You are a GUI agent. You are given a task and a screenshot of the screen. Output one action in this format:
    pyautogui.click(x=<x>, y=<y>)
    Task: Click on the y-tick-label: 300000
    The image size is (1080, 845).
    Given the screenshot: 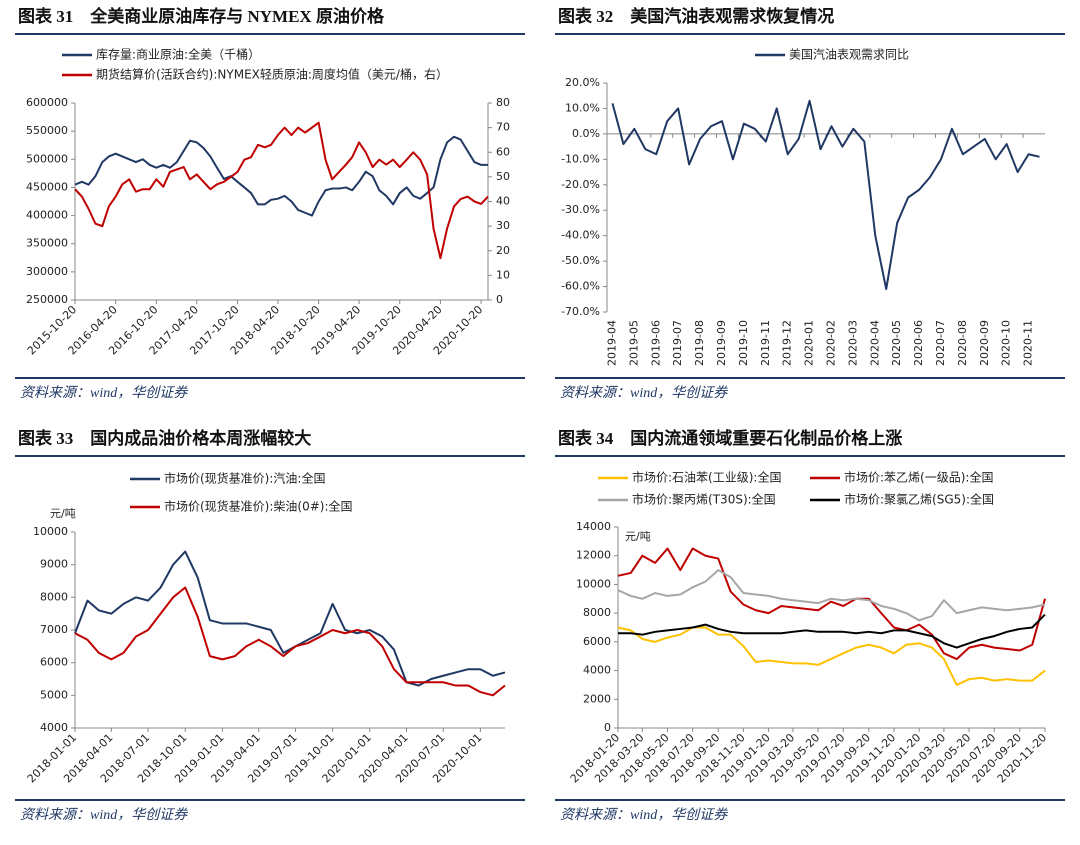 What is the action you would take?
    pyautogui.click(x=47, y=271)
    